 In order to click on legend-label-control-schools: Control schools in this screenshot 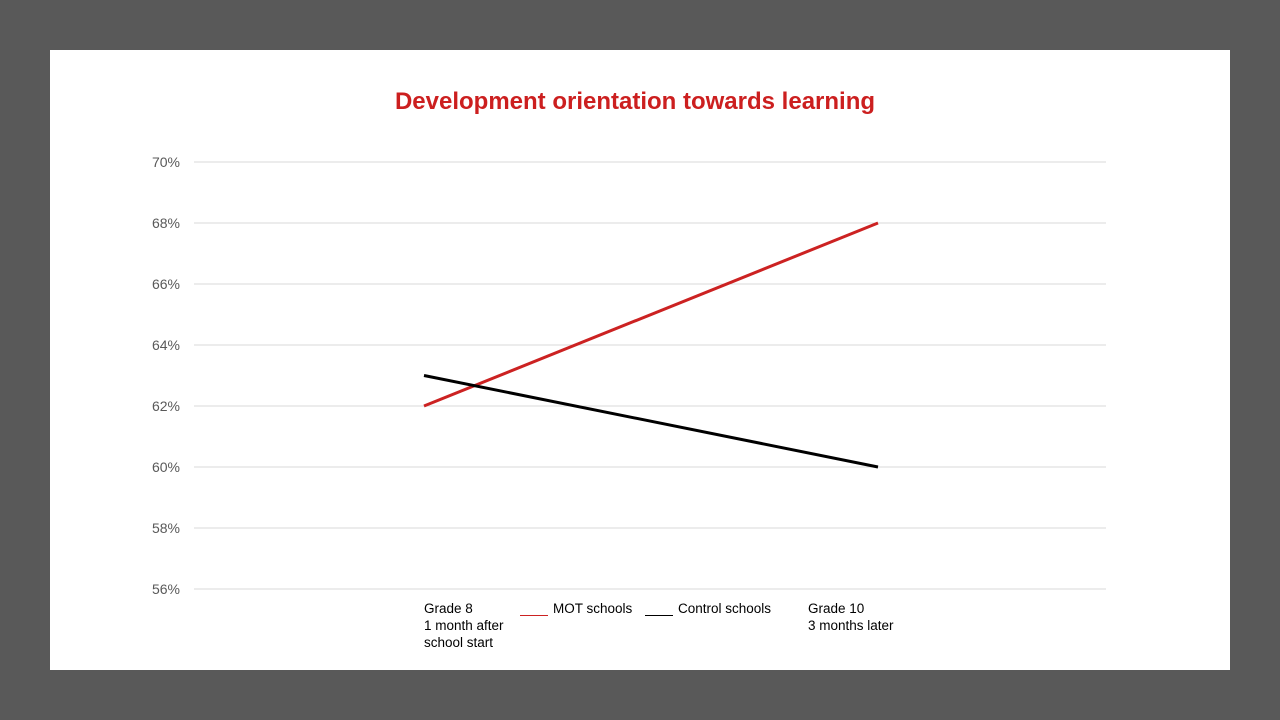, I will do `click(725, 608)`.